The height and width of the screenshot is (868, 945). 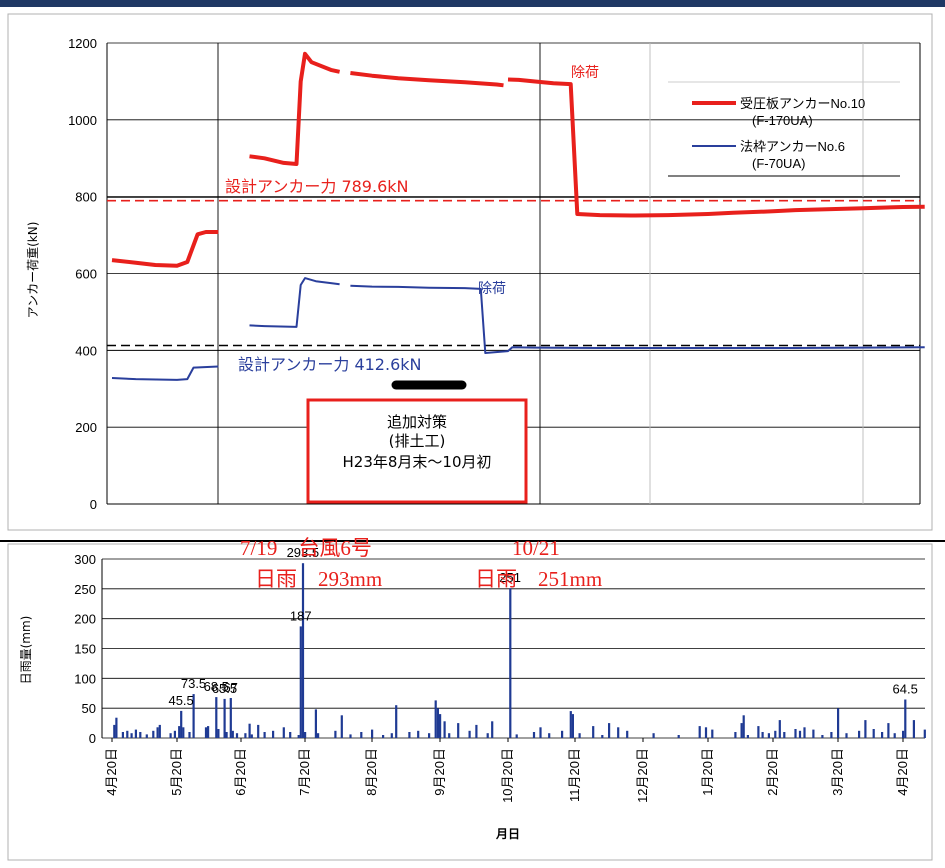 What do you see at coordinates (240, 772) in the screenshot?
I see `rain-xtick-label: 6月20日` at bounding box center [240, 772].